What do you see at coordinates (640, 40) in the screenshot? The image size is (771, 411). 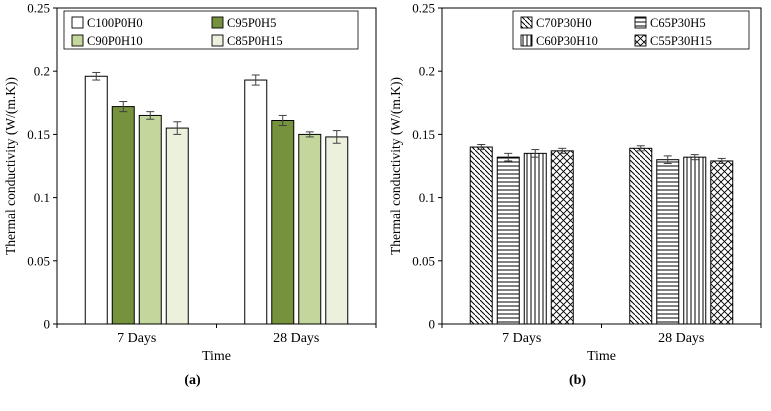 I see `legend-swatch-C55P30H15` at bounding box center [640, 40].